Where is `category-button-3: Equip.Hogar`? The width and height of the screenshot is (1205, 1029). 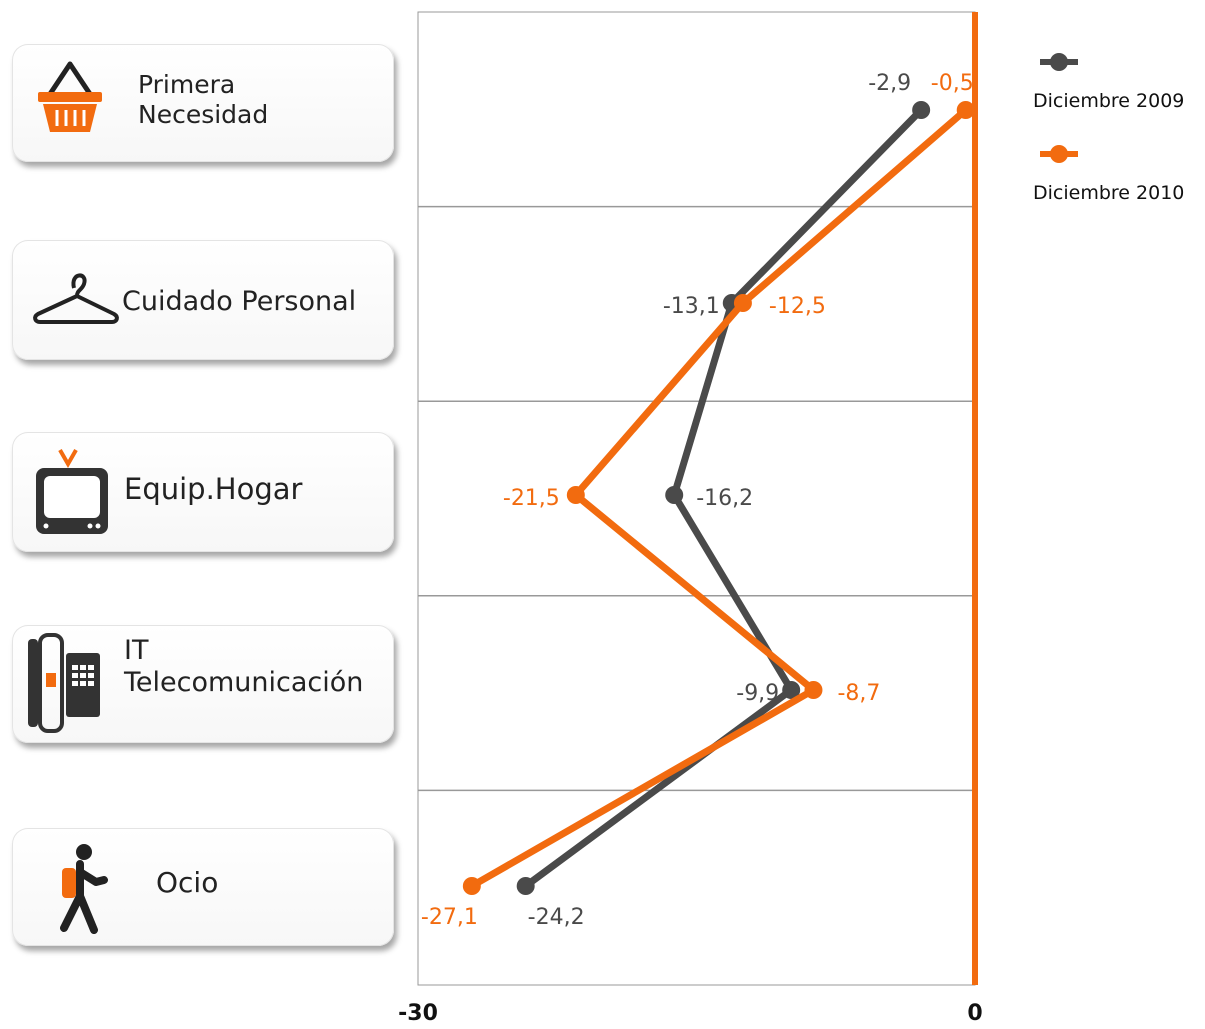
category-button-3: Equip.Hogar is located at coordinates (203, 492).